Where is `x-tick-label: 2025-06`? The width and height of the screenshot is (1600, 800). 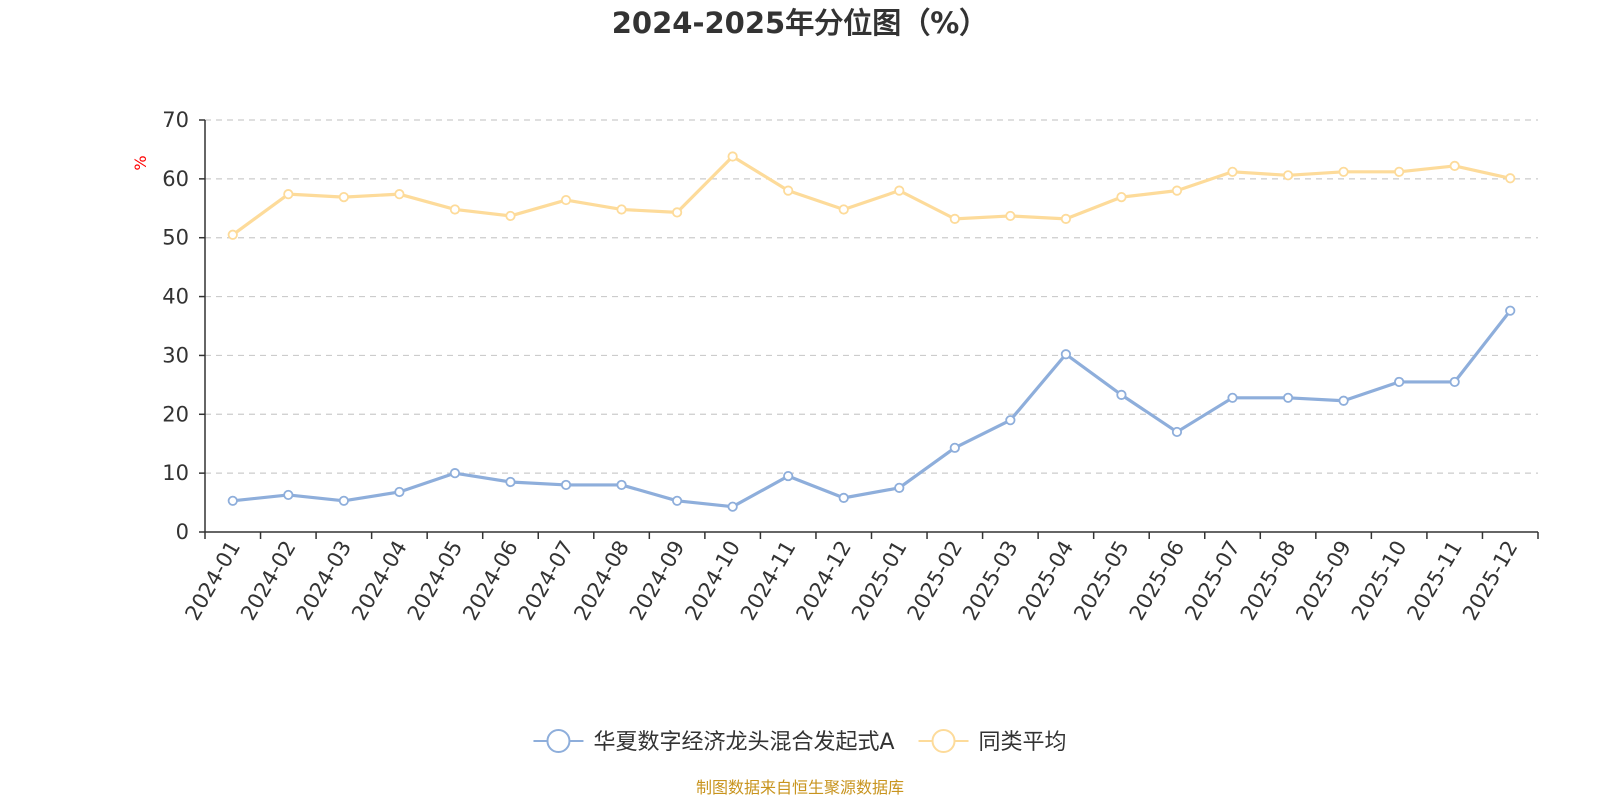
x-tick-label: 2025-06 is located at coordinates (1157, 581).